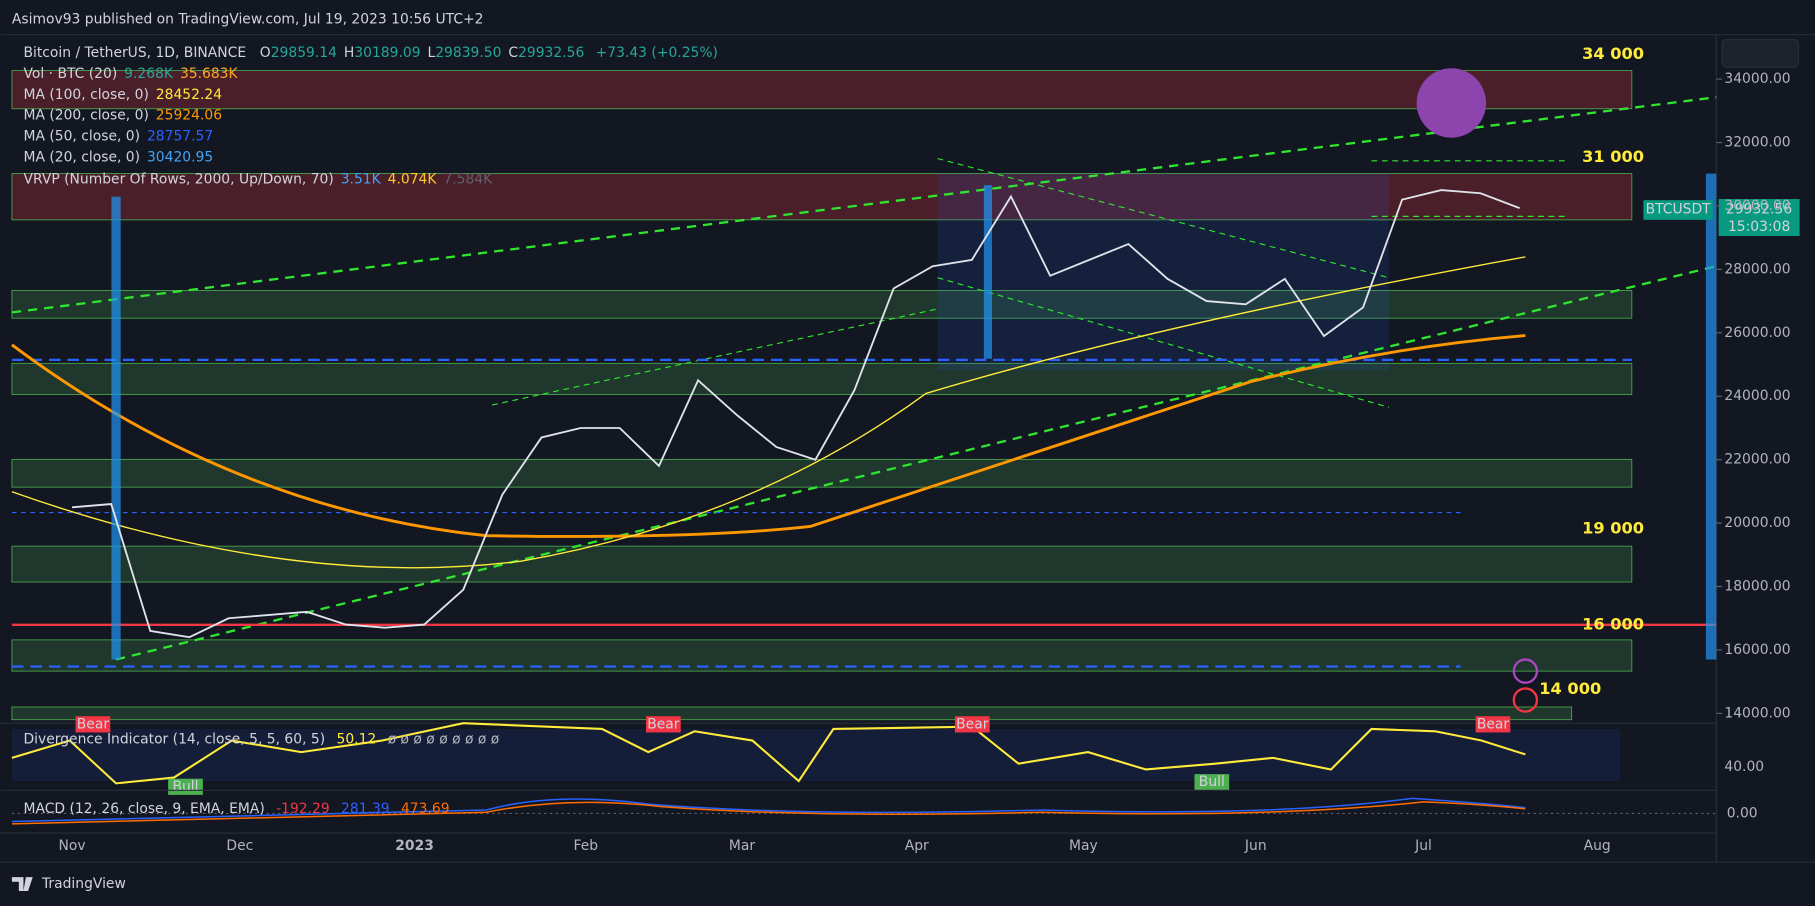 This screenshot has height=906, width=1815. Describe the element at coordinates (1451, 103) in the screenshot. I see `emoji` at that location.